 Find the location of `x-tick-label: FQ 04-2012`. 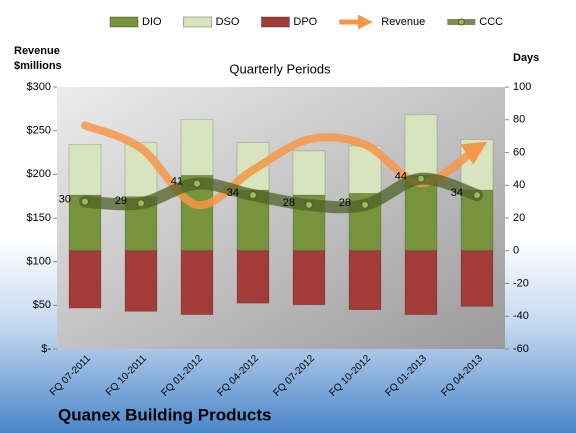

x-tick-label: FQ 04-2012 is located at coordinates (238, 376).